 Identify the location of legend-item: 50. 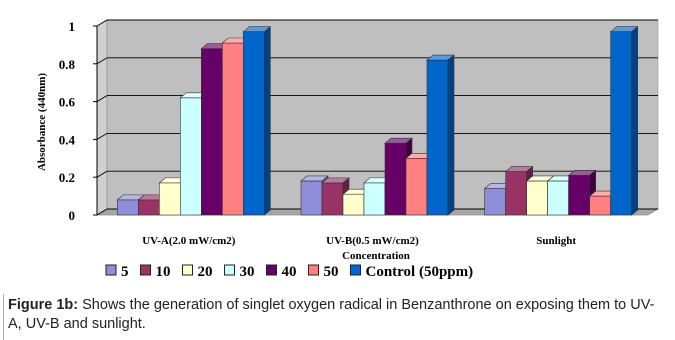
(323, 272).